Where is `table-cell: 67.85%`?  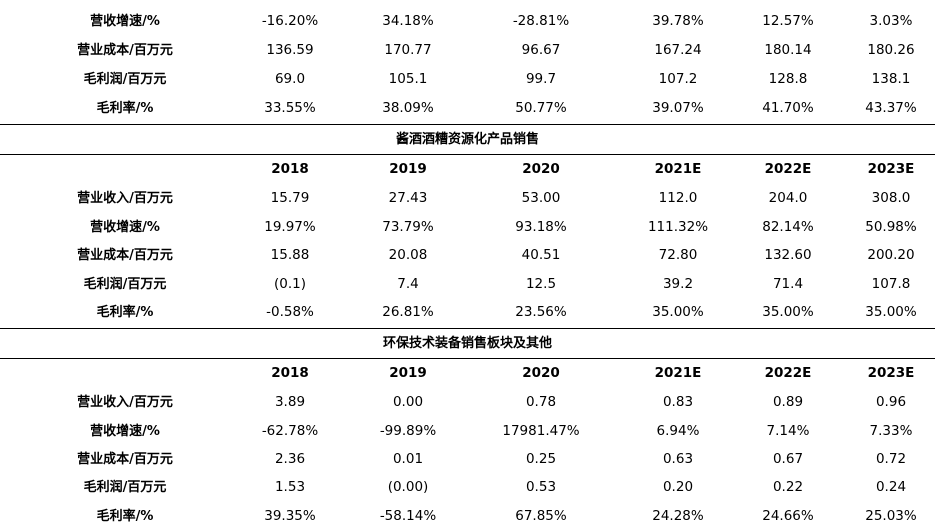
table-cell: 67.85% is located at coordinates (541, 516).